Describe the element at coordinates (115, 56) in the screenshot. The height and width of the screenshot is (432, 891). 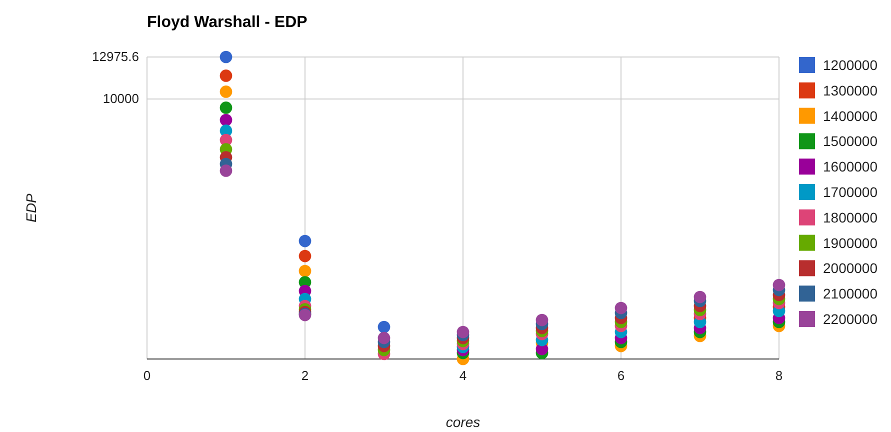
I see `y-tick-label: 12975.6` at that location.